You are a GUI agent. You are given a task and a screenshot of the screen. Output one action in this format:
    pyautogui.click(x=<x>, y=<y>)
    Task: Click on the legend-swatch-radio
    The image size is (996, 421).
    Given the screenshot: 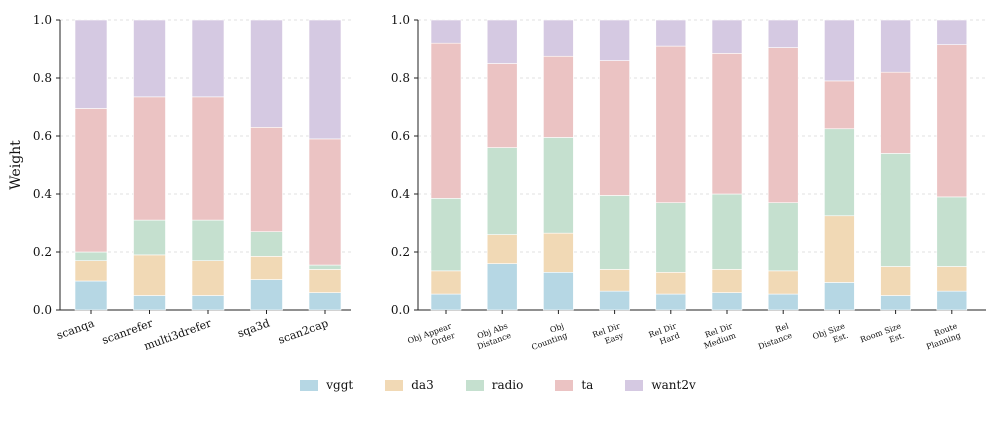 What is the action you would take?
    pyautogui.click(x=474, y=385)
    